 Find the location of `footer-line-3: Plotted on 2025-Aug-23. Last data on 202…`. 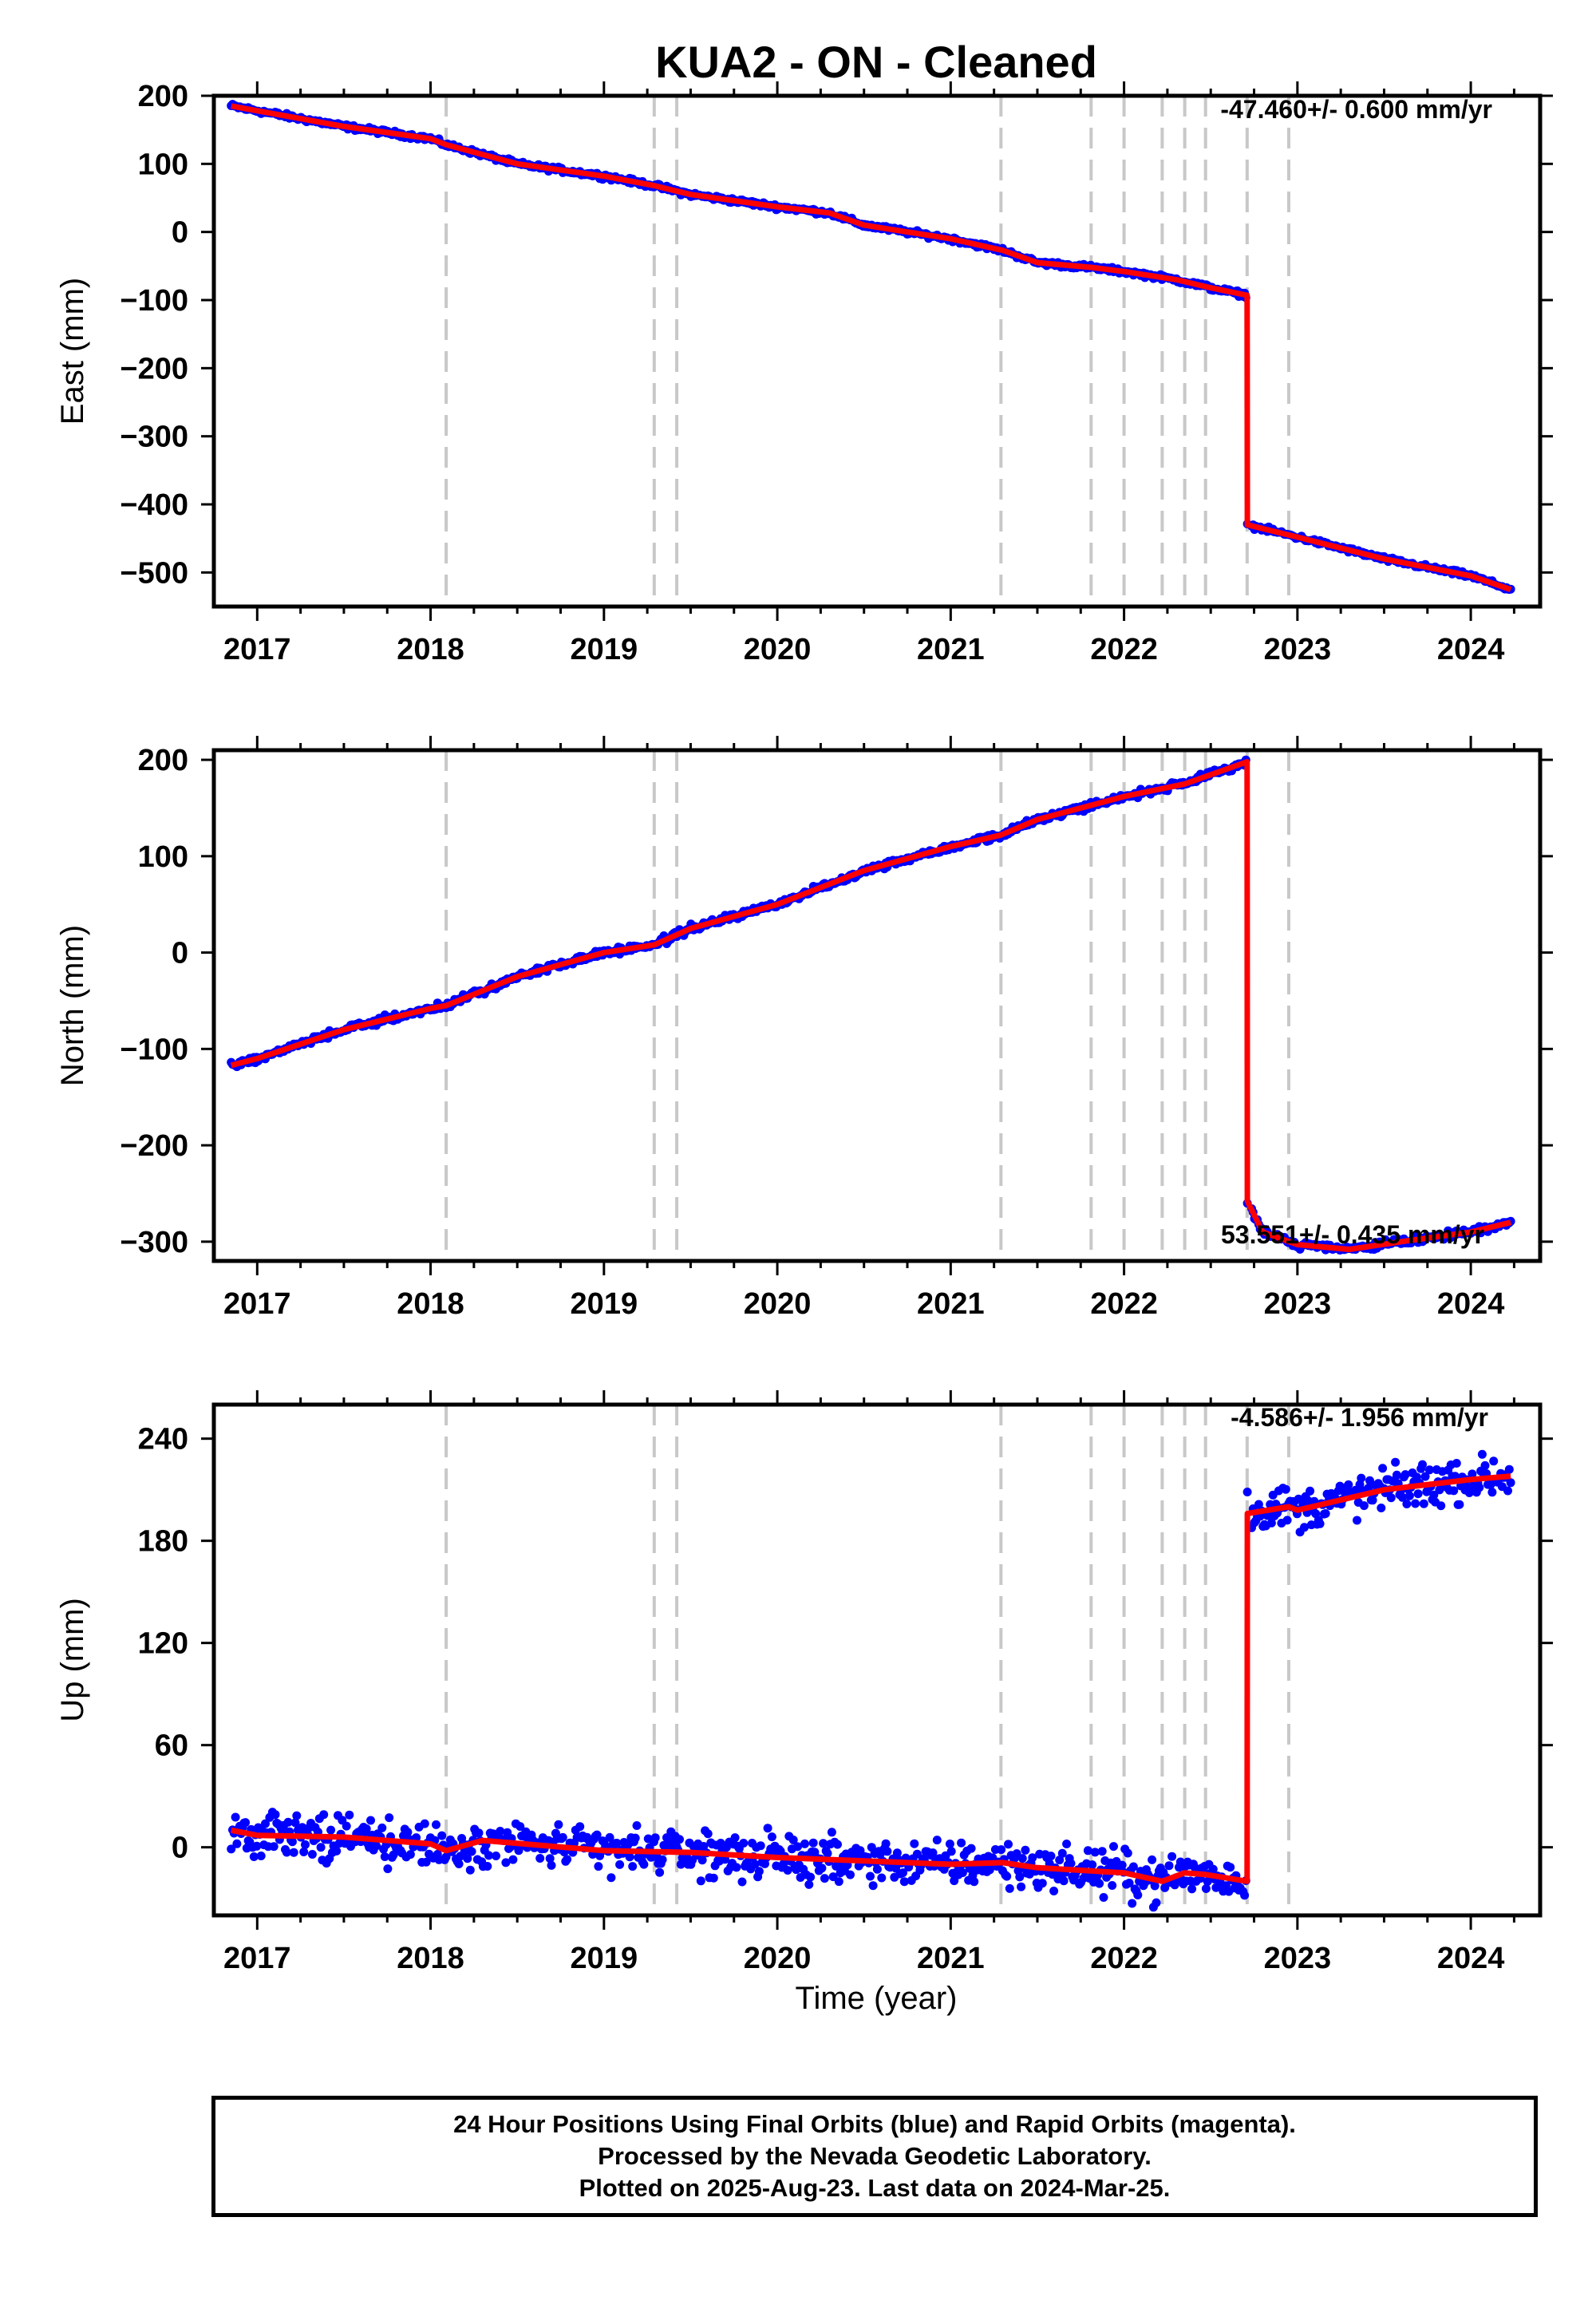

footer-line-3: Plotted on 2025-Aug-23. Last data on 202… is located at coordinates (875, 2188).